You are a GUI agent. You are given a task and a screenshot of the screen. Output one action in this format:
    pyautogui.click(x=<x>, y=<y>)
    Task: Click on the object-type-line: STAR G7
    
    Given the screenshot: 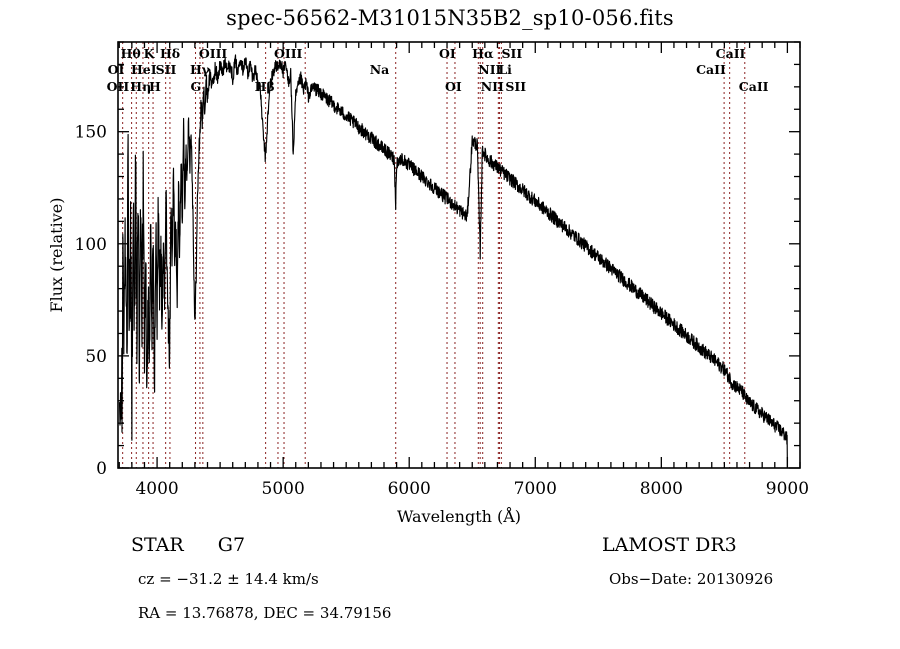 What is the action you would take?
    pyautogui.click(x=188, y=545)
    